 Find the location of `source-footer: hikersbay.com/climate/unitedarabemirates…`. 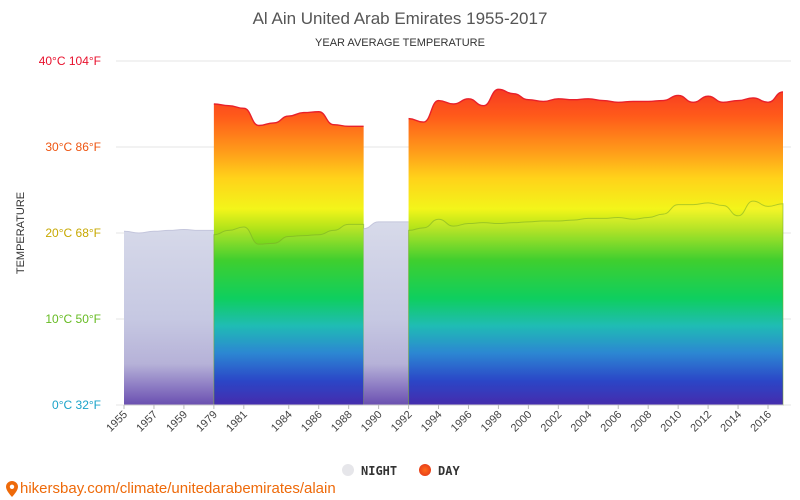

source-footer: hikersbay.com/climate/unitedarabemirates… is located at coordinates (171, 488).